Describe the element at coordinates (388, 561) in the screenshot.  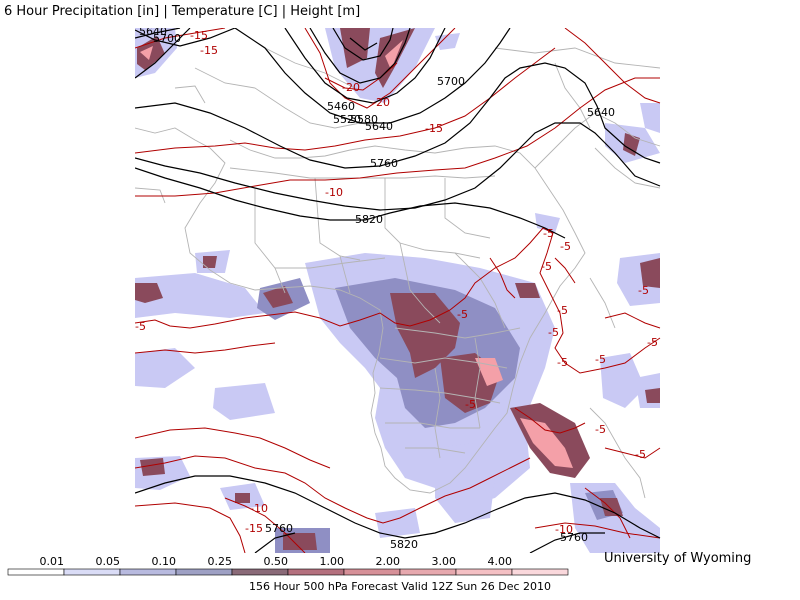
I see `legend-threshold-label: 2.00` at that location.